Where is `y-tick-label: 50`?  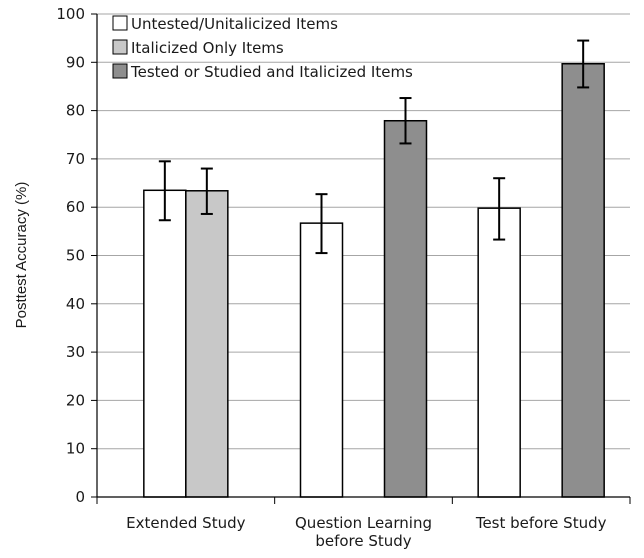 y-tick-label: 50 is located at coordinates (75, 256).